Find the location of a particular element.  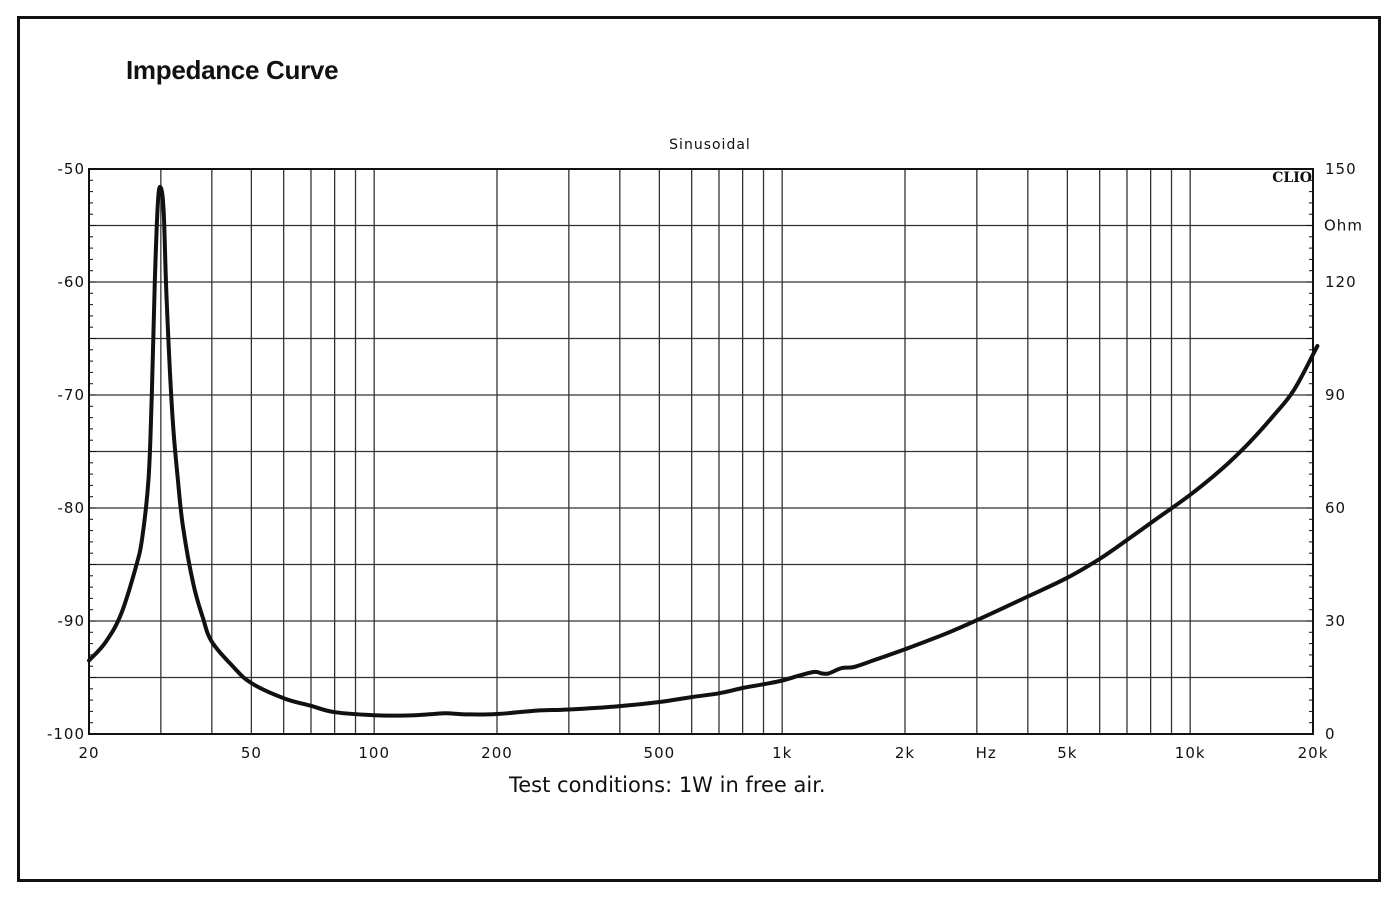

x-axis-tick-label: 2k is located at coordinates (905, 753).